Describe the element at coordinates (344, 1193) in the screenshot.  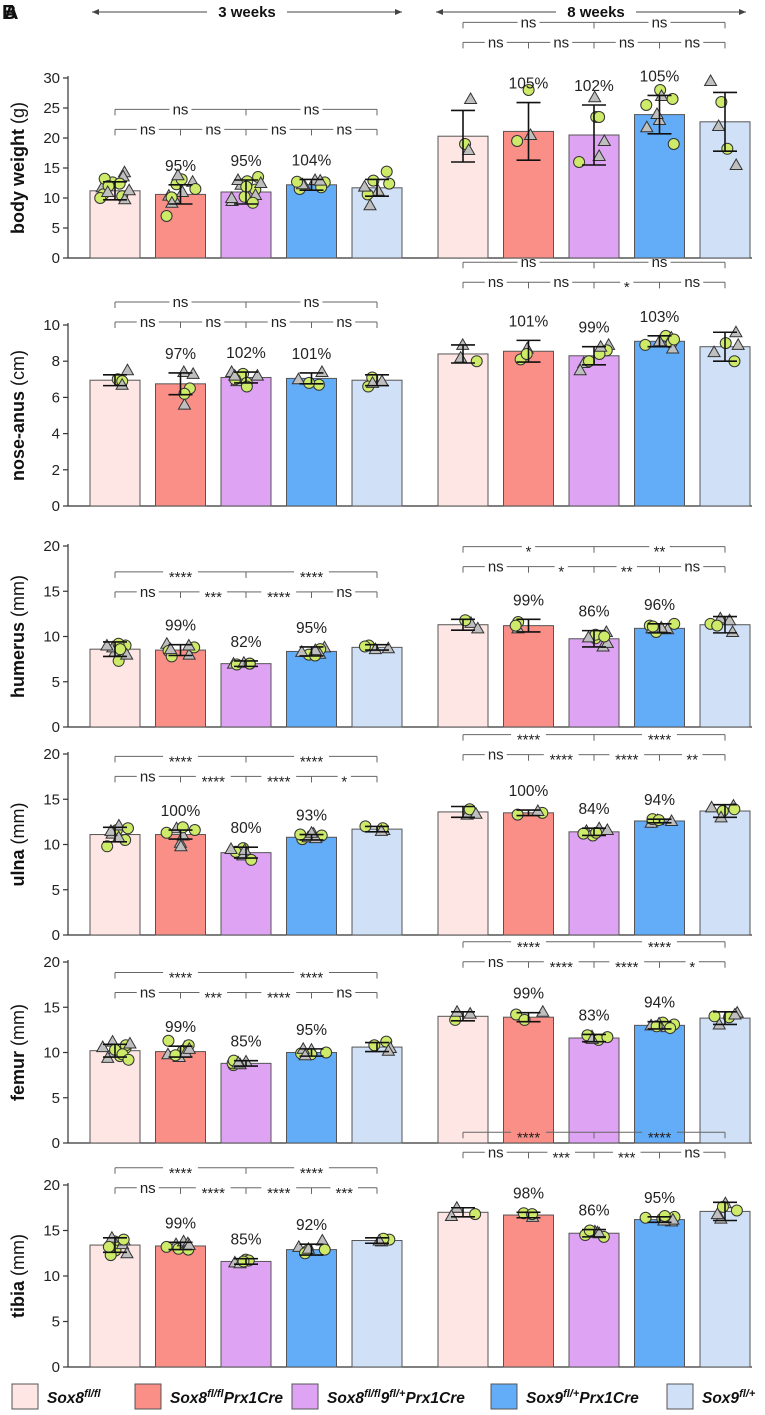
I see `significance-pair: ***` at that location.